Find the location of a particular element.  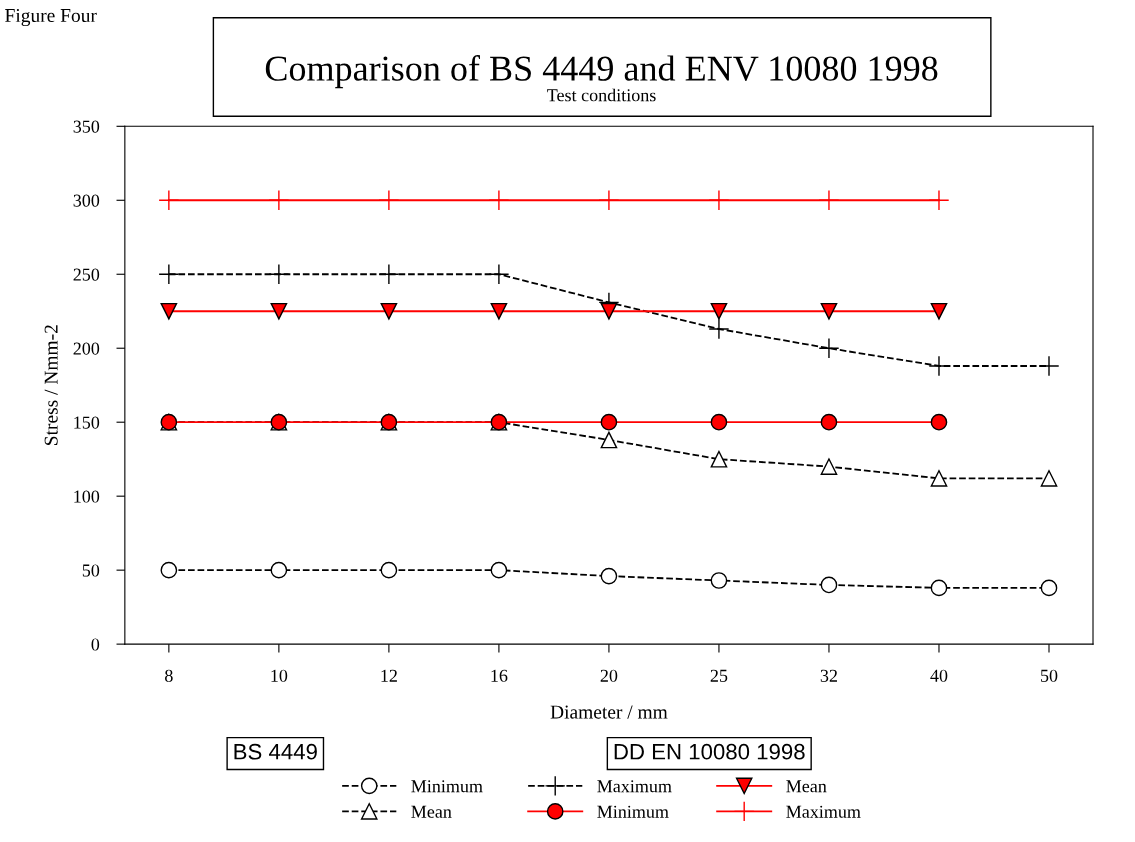

y-tick-label: 250 is located at coordinates (86, 274).